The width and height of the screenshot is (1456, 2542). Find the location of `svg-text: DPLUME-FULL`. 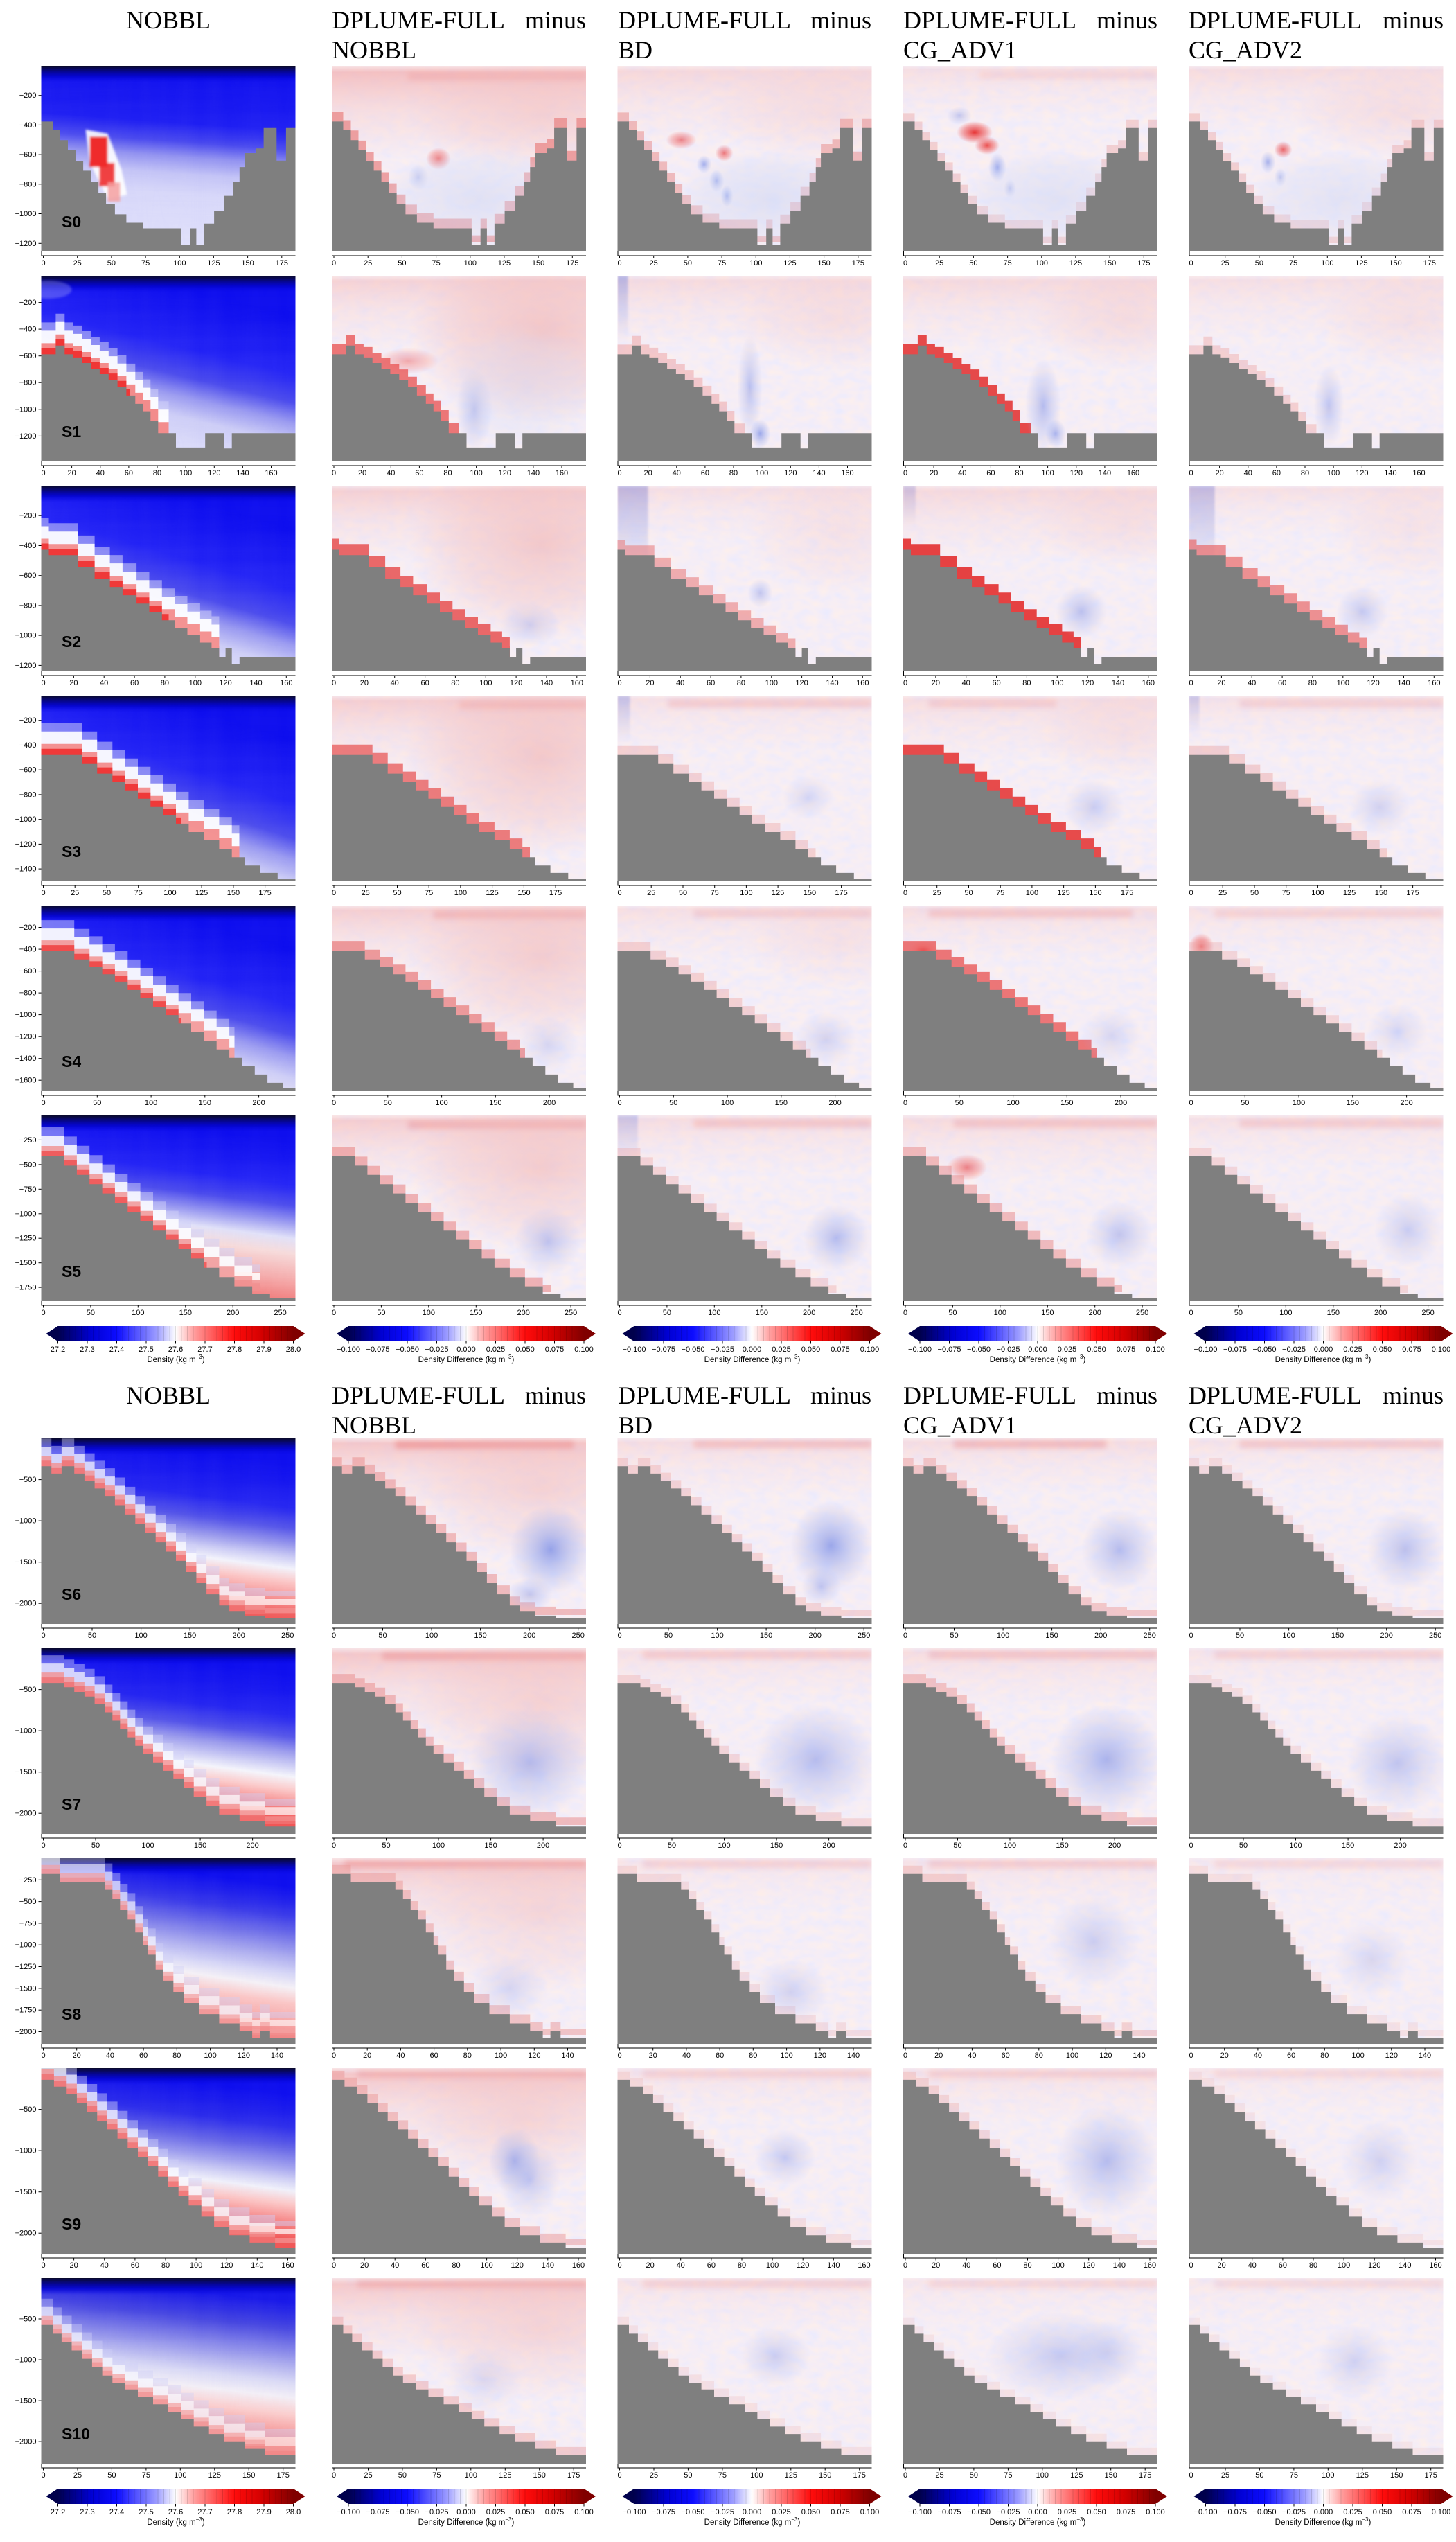

svg-text: DPLUME-FULL is located at coordinates (418, 20).